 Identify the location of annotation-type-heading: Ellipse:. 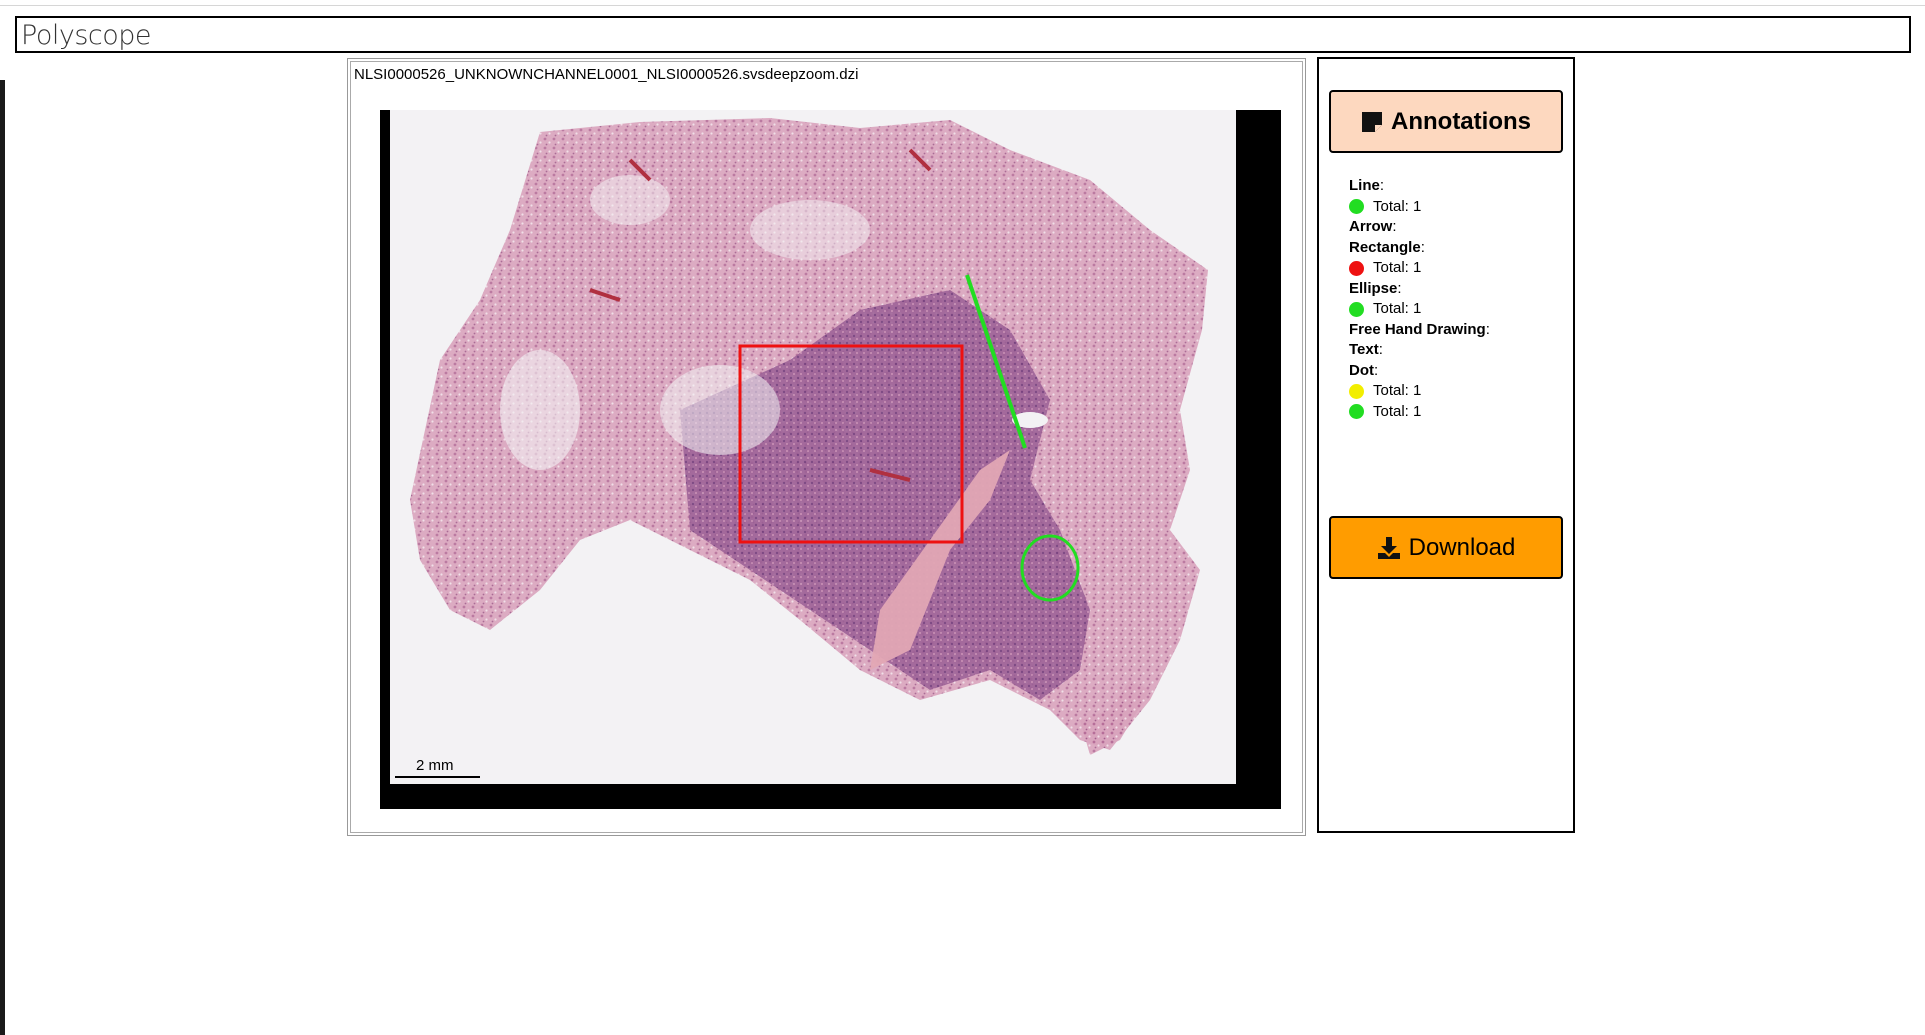
(1375, 288).